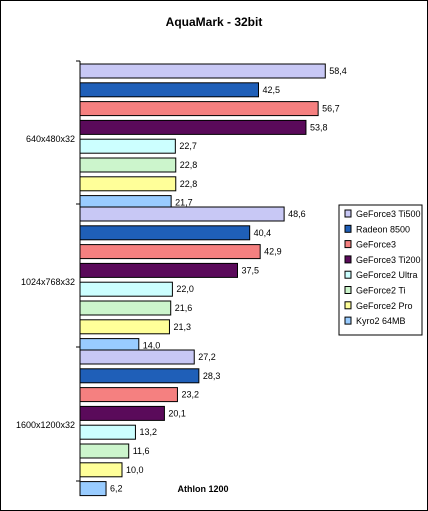  Describe the element at coordinates (331, 109) in the screenshot. I see `data-label-1-3: 56,7` at that location.